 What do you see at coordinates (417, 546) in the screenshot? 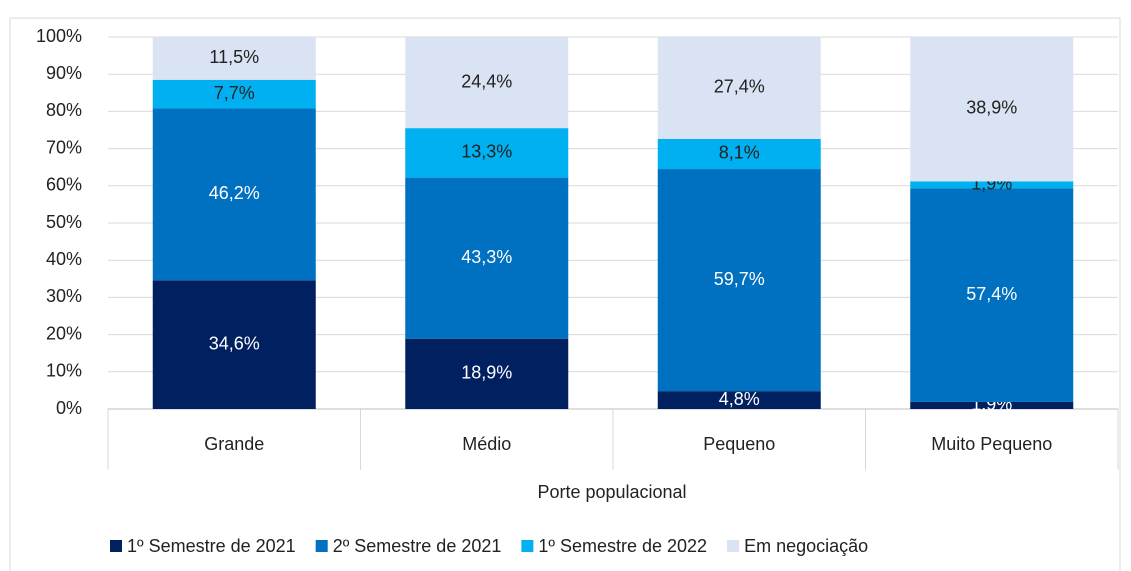
I see `legend-label: 2º Semestre de 2021` at bounding box center [417, 546].